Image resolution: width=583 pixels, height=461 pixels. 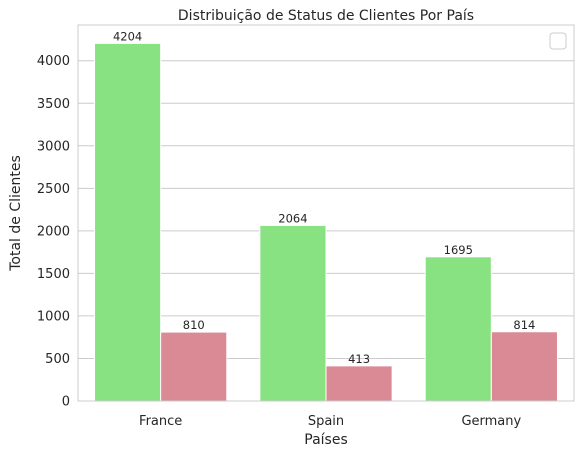 I want to click on y-tick-label: 1500, so click(x=53, y=274).